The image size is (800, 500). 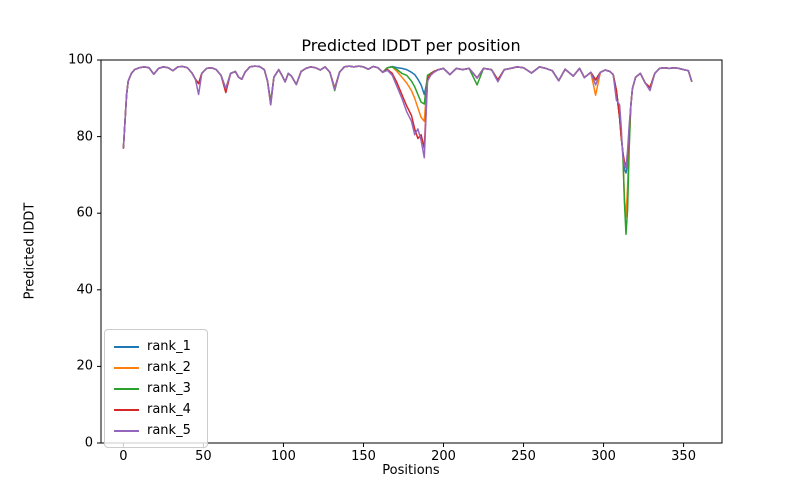 What do you see at coordinates (443, 456) in the screenshot?
I see `x-tick-label: 200` at bounding box center [443, 456].